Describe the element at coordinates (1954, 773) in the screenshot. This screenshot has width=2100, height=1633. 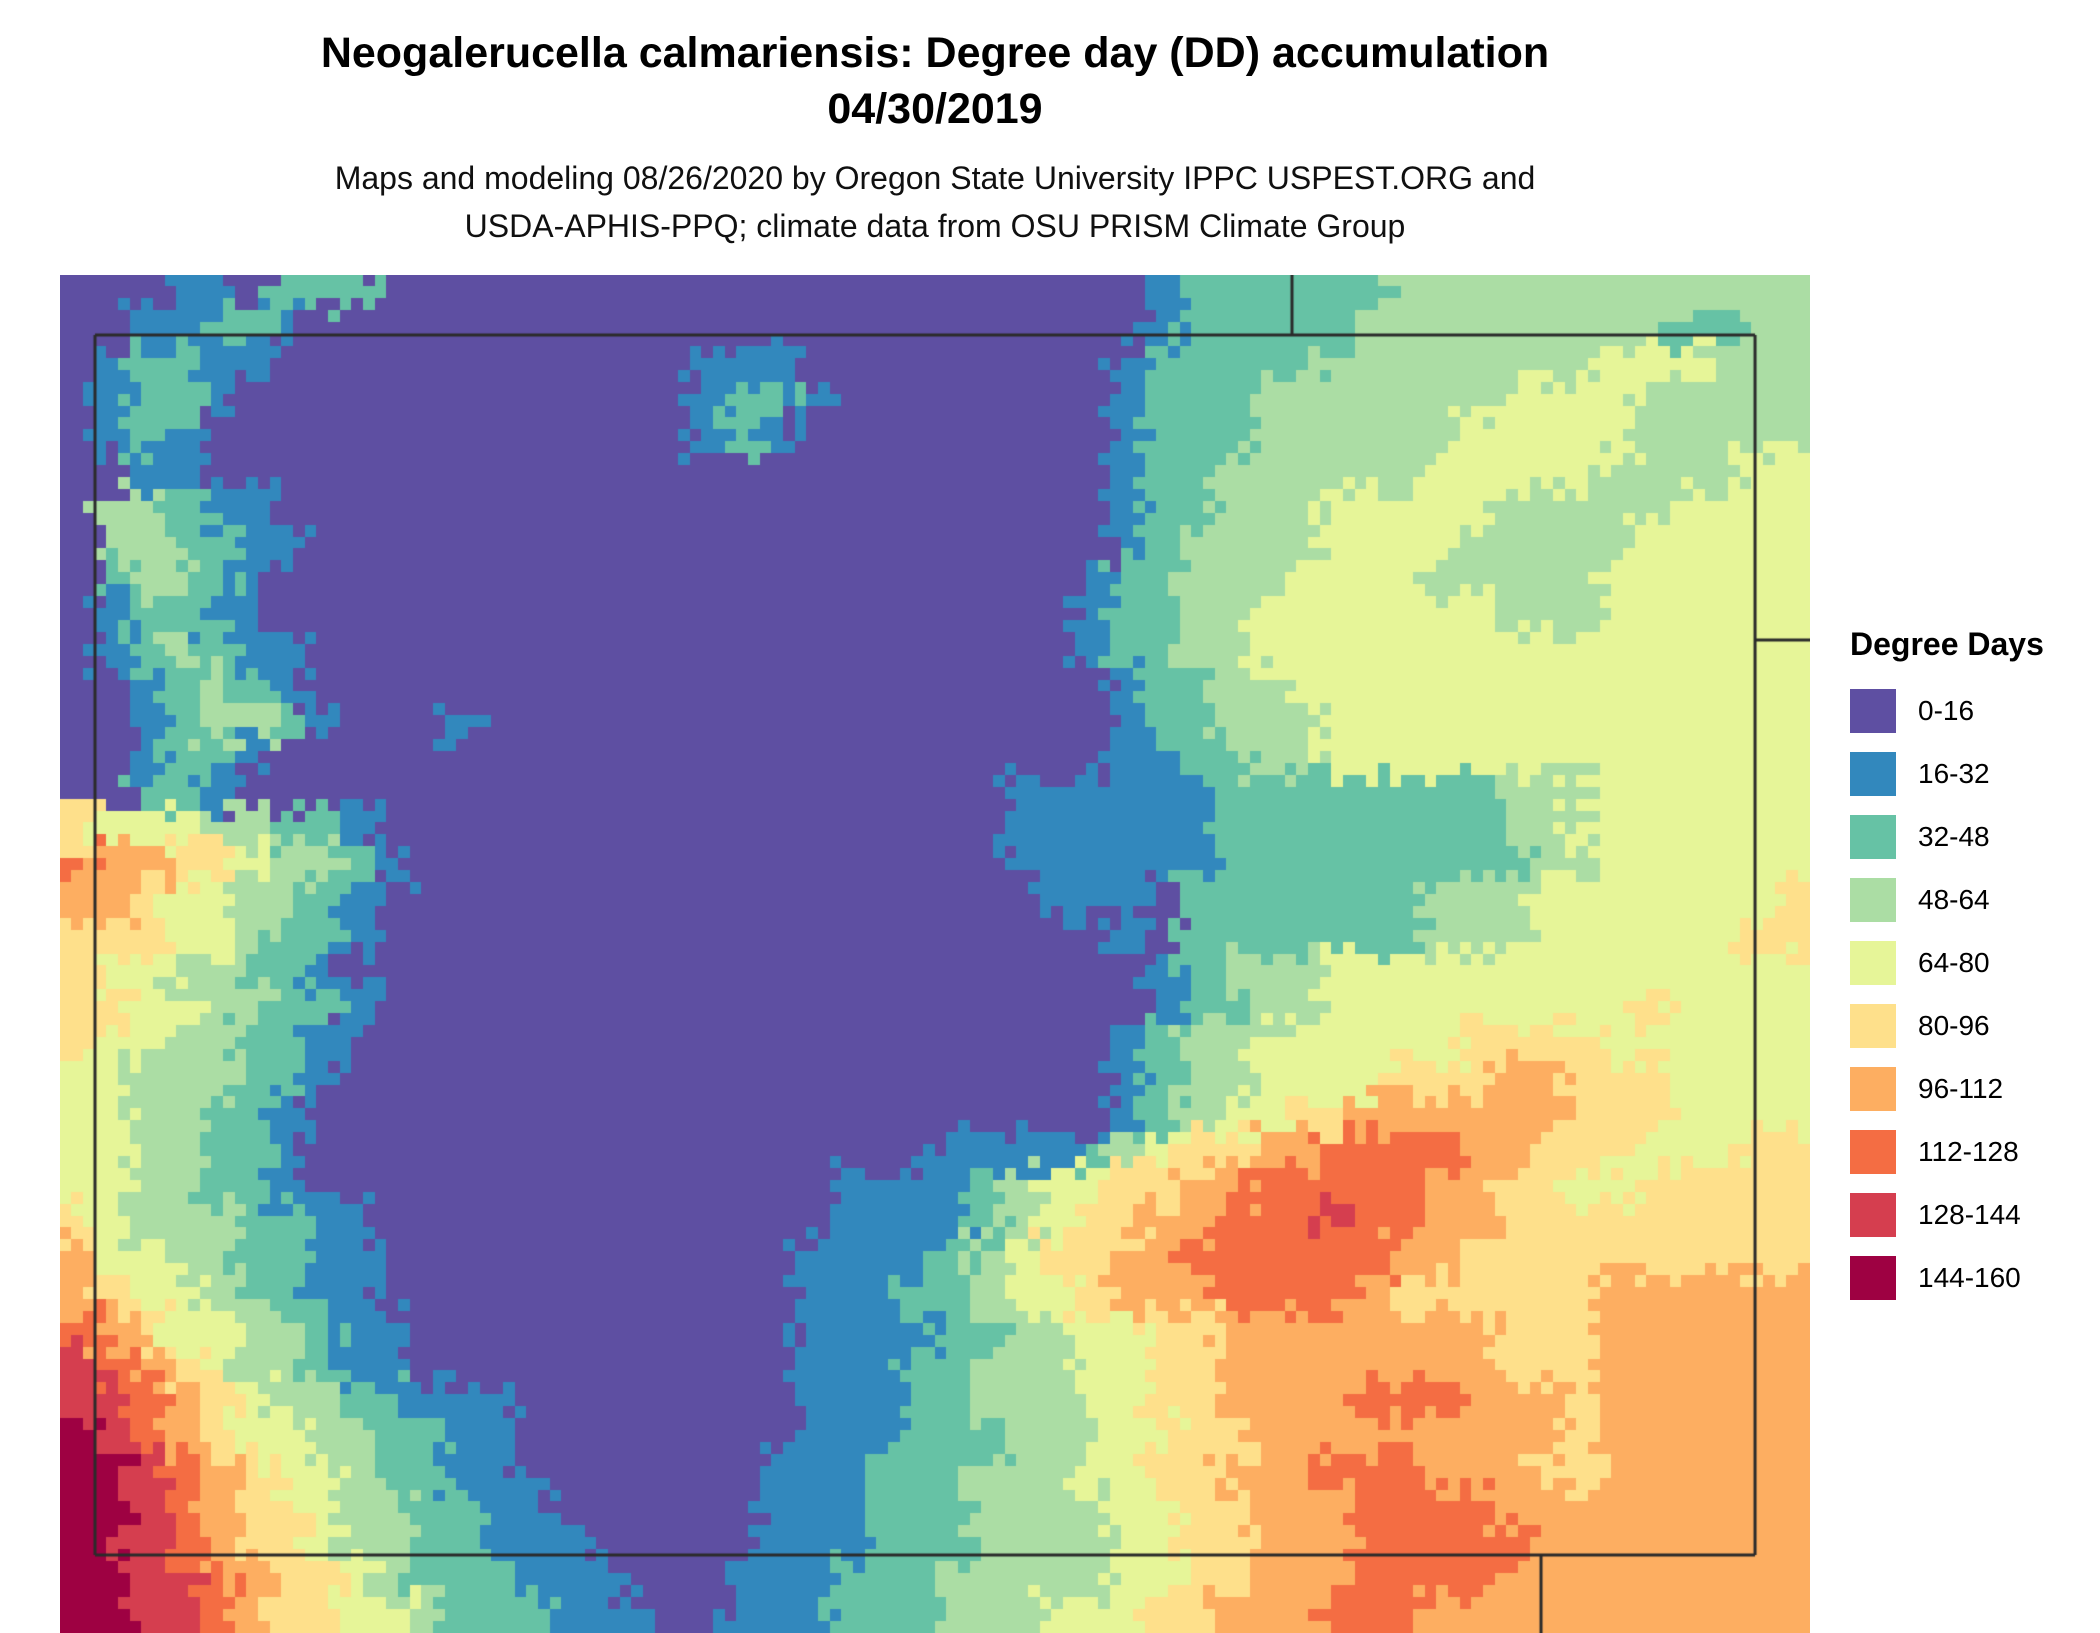
I see `legend-label: 16-32` at that location.